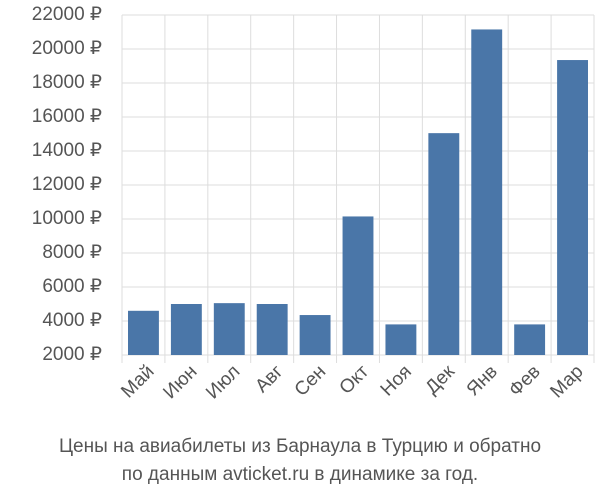 The image size is (600, 500). I want to click on y-tick-label: 18000 ₽, so click(67, 82).